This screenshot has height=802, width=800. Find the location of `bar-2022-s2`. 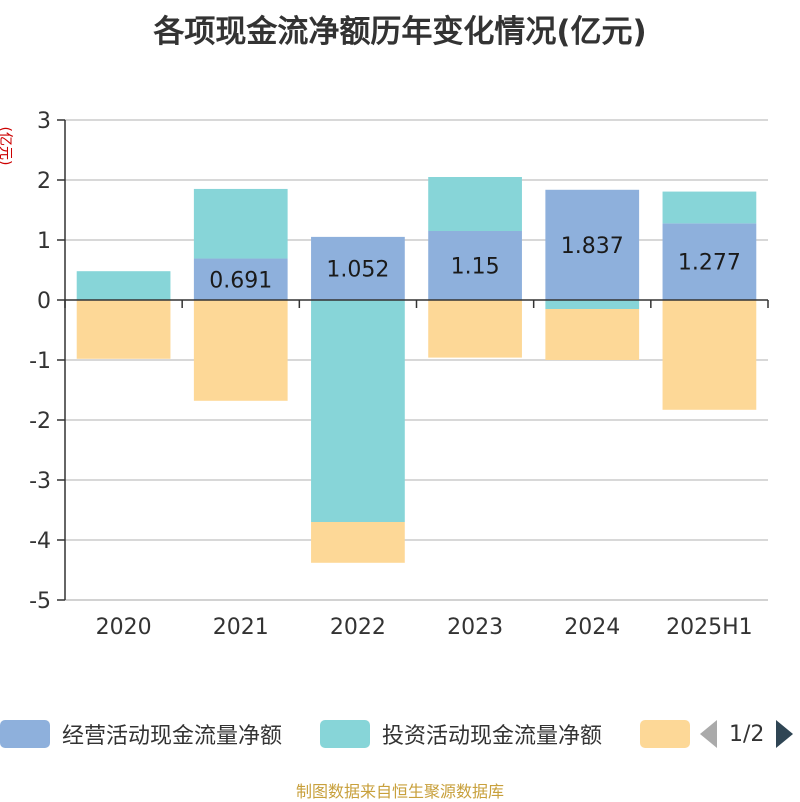

bar-2022-s2 is located at coordinates (358, 542).